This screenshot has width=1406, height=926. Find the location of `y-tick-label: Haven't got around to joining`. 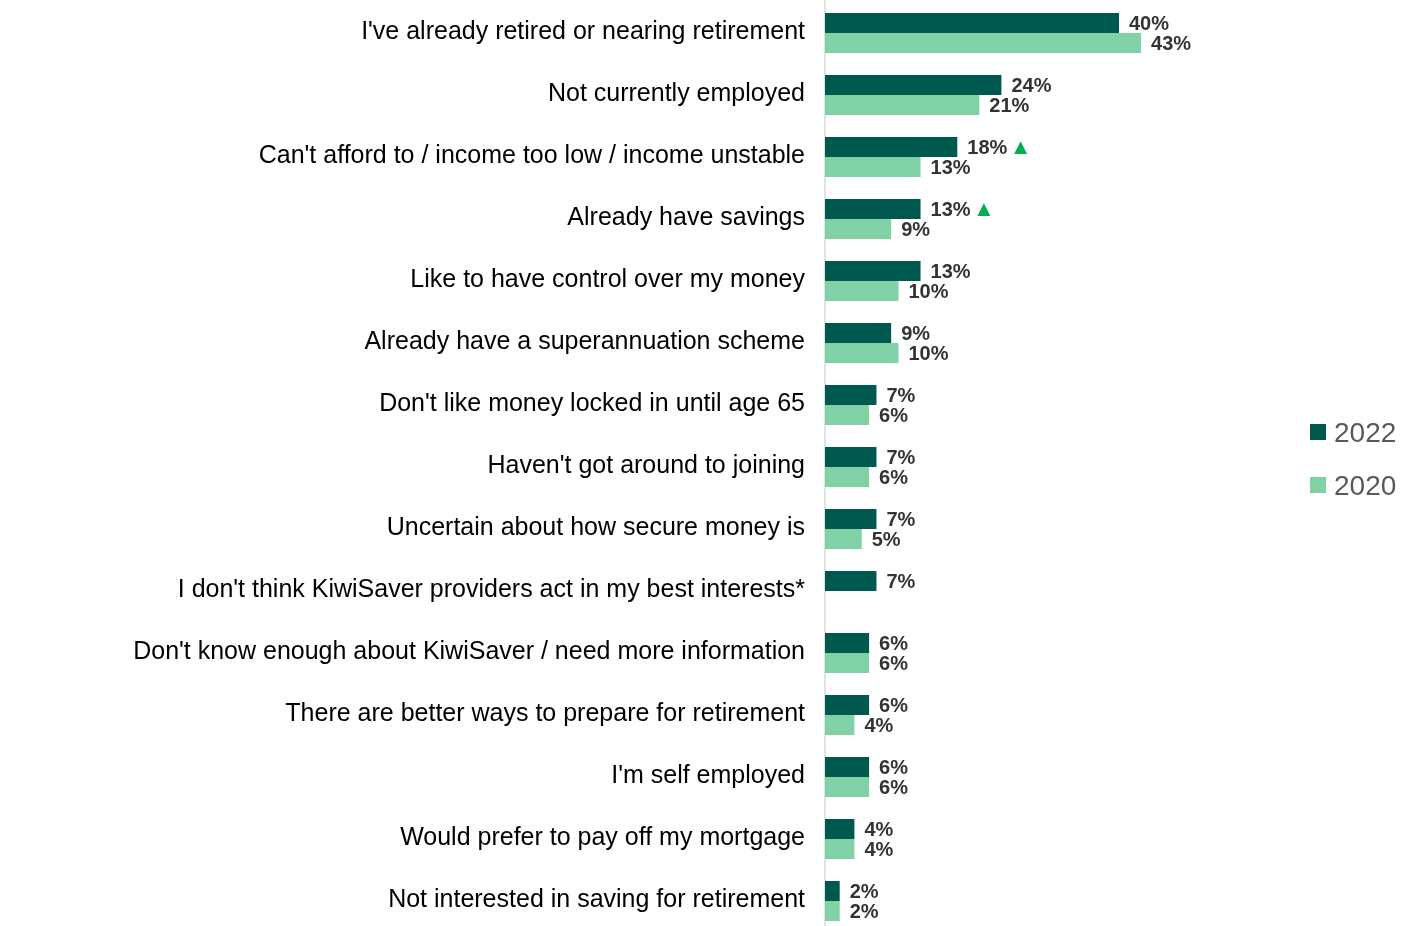

y-tick-label: Haven't got around to joining is located at coordinates (646, 464).